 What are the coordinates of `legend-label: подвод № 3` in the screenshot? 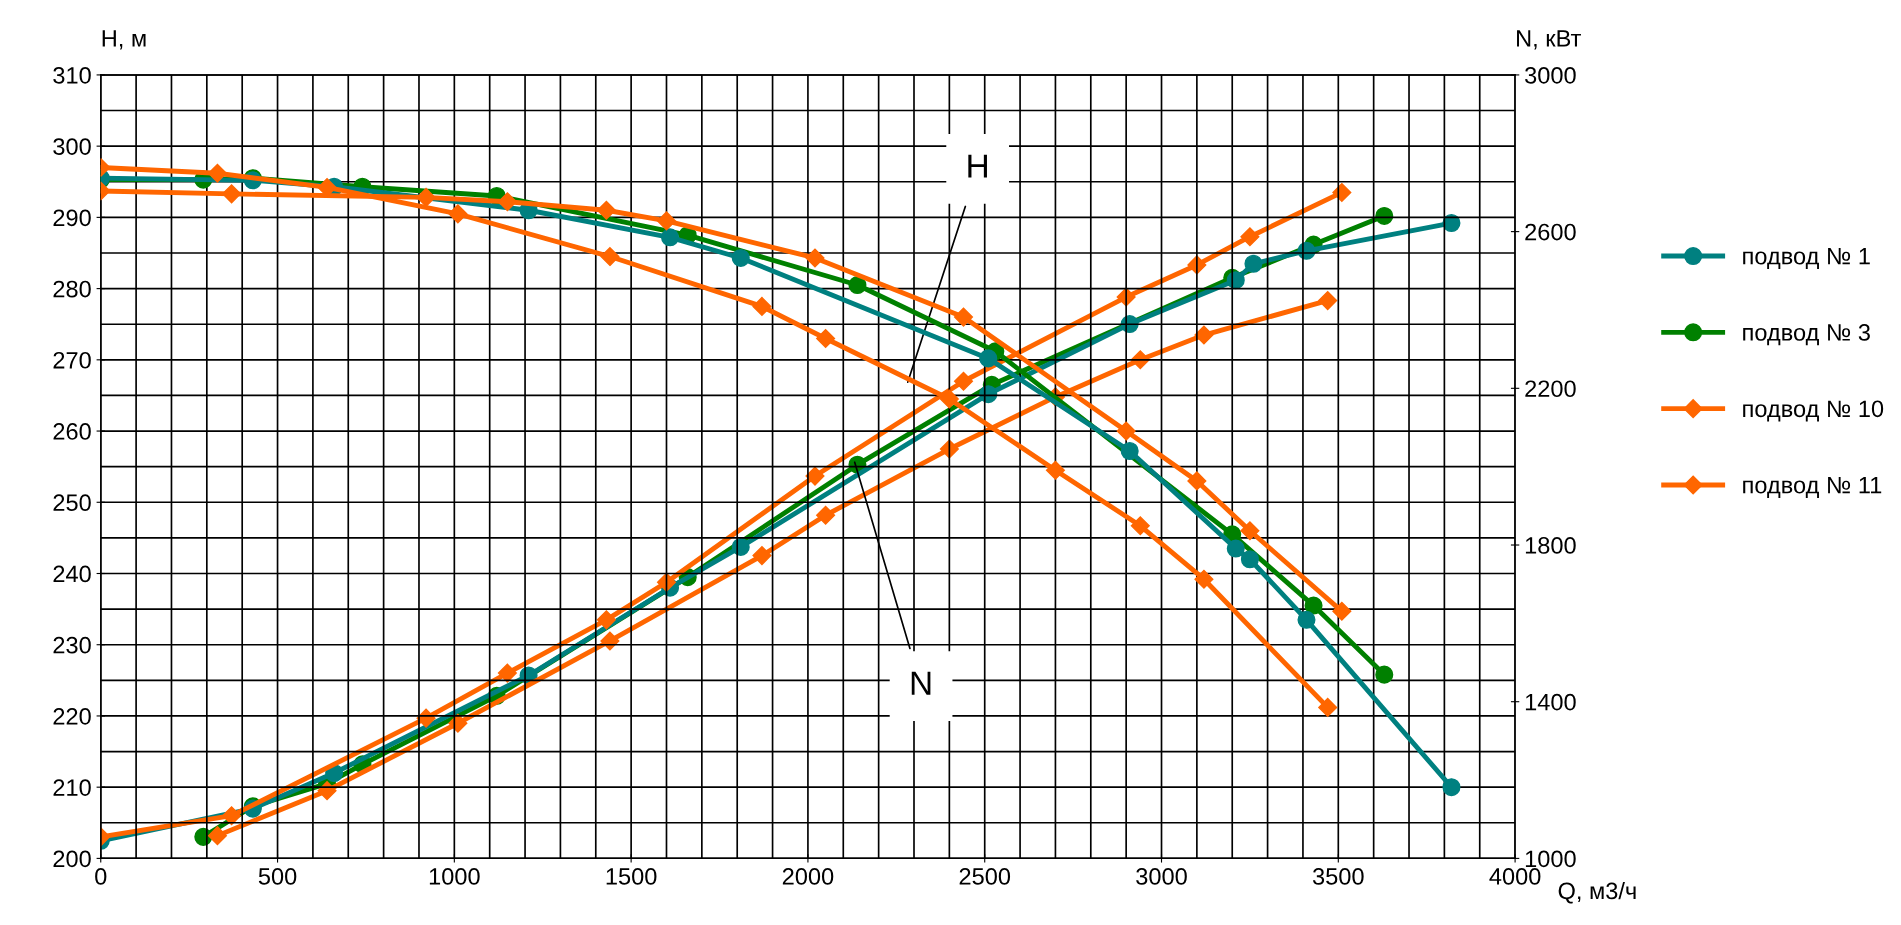 It's located at (1806, 335).